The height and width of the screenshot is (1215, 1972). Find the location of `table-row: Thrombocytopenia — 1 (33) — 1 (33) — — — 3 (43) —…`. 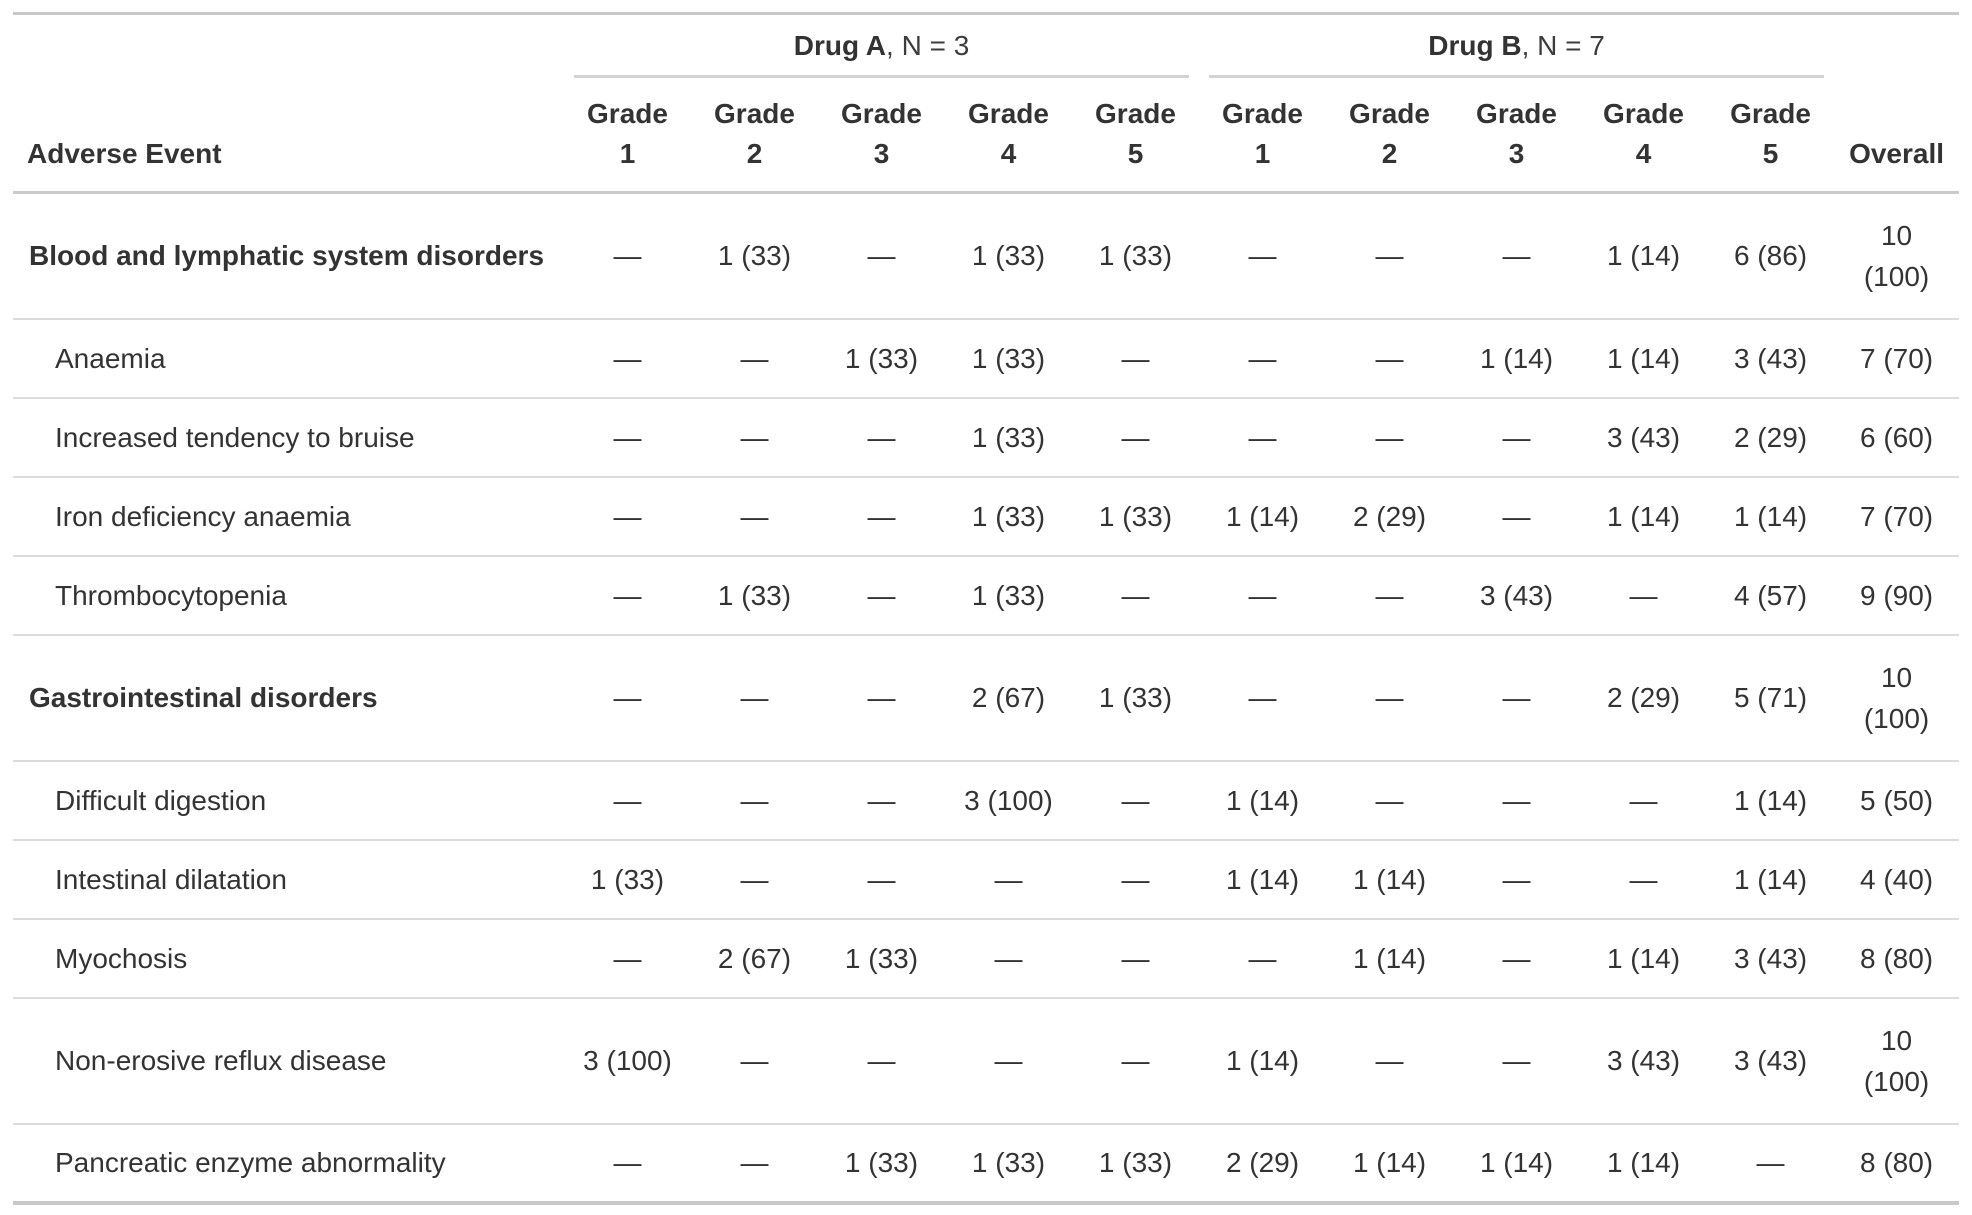

table-row: Thrombocytopenia — 1 (33) — 1 (33) — — — 3 (43) —… is located at coordinates (986, 595).